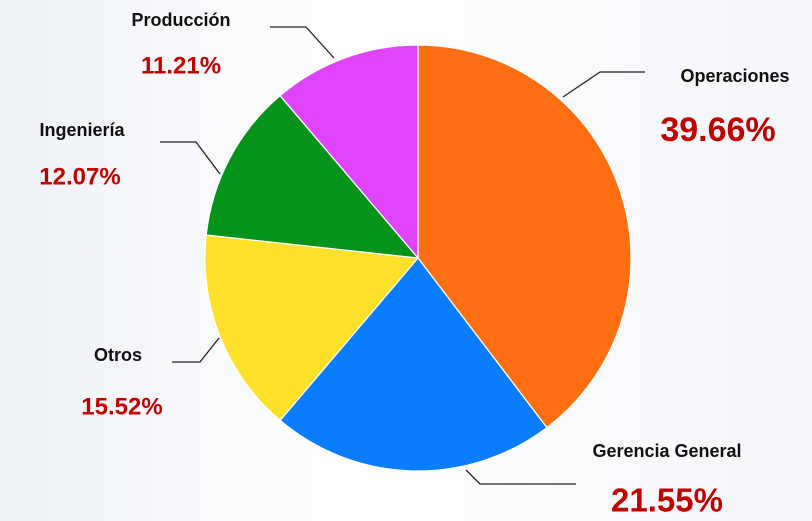 This screenshot has width=812, height=521. What do you see at coordinates (181, 65) in the screenshot?
I see `slice-value: 11.21%` at bounding box center [181, 65].